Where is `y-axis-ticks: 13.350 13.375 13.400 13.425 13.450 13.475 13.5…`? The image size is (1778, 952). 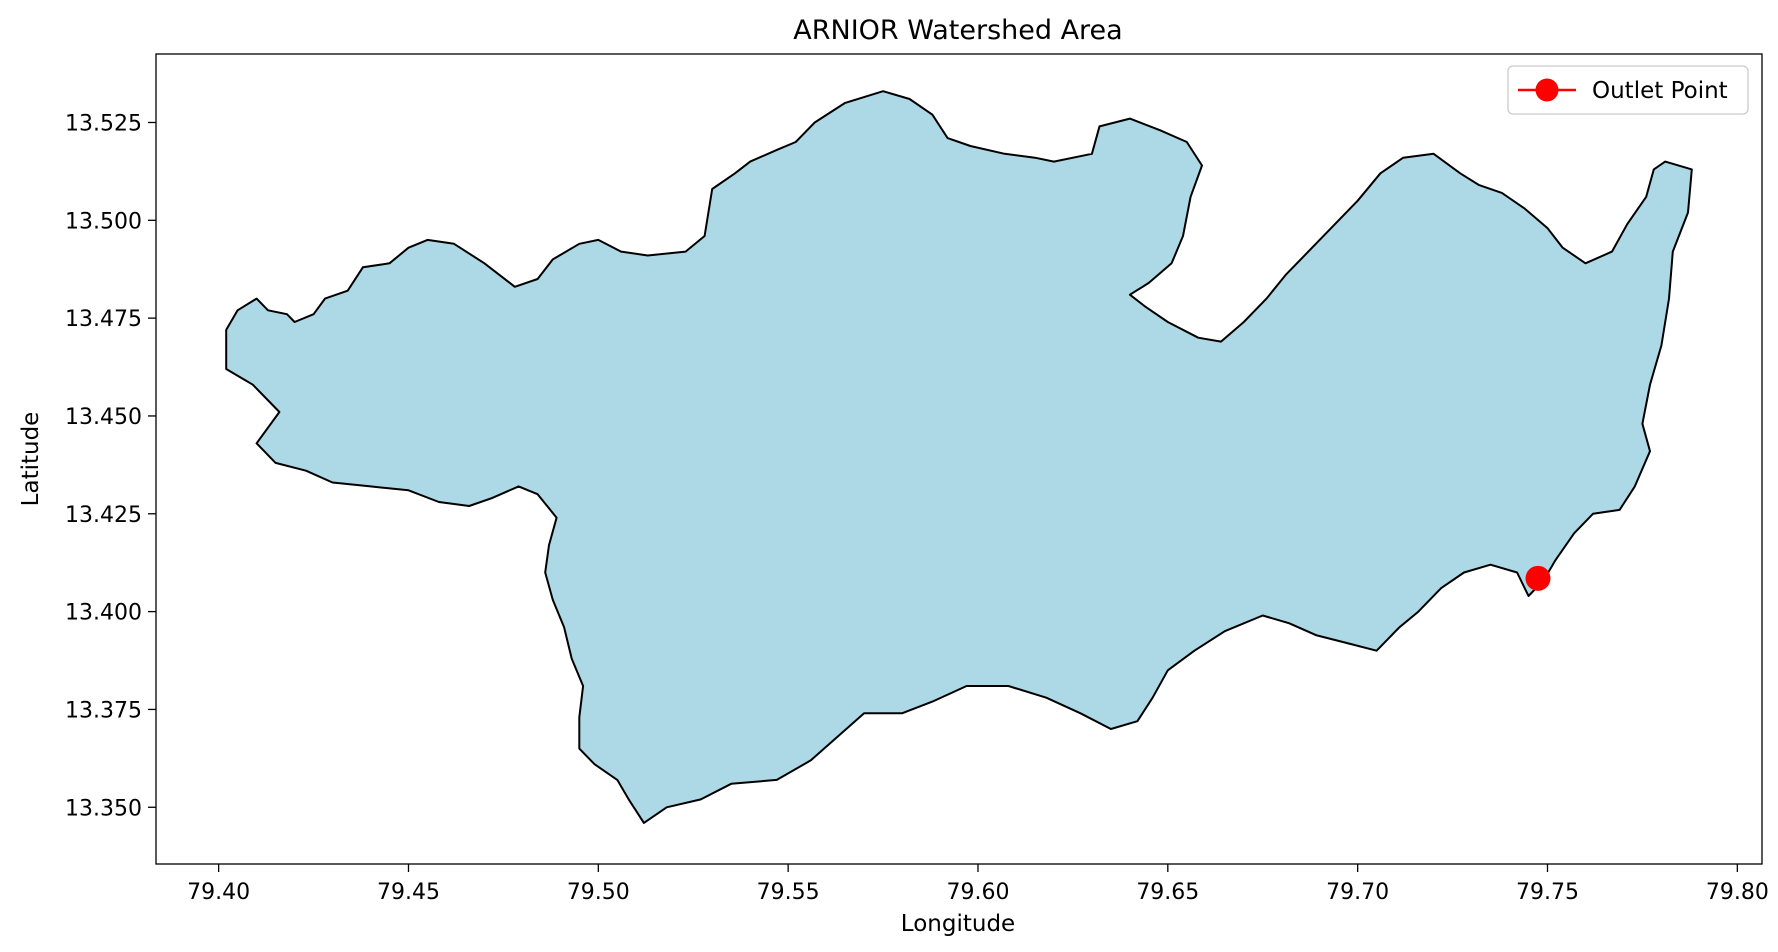
y-axis-ticks: 13.350 13.375 13.400 13.425 13.450 13.475 13.5… is located at coordinates (110, 466).